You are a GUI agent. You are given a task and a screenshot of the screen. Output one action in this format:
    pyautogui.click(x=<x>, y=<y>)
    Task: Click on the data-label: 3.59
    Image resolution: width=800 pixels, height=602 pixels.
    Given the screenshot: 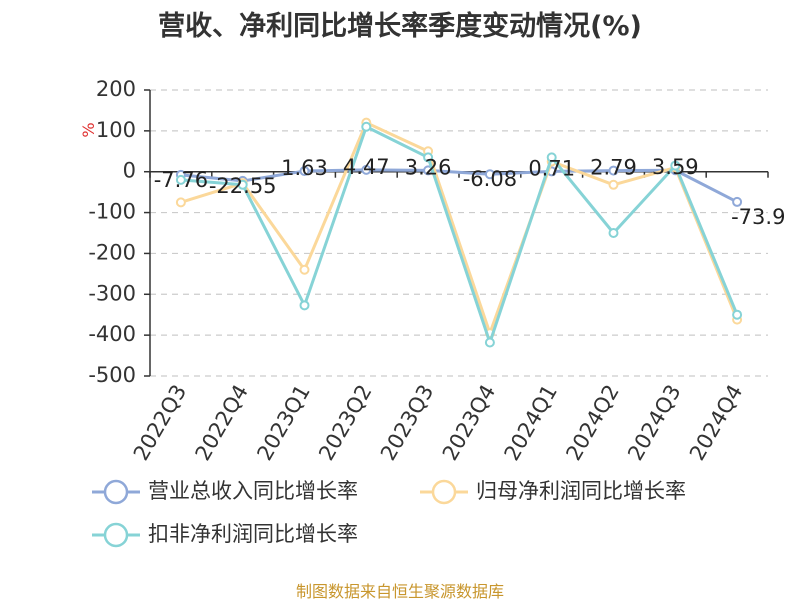 What is the action you would take?
    pyautogui.click(x=675, y=167)
    